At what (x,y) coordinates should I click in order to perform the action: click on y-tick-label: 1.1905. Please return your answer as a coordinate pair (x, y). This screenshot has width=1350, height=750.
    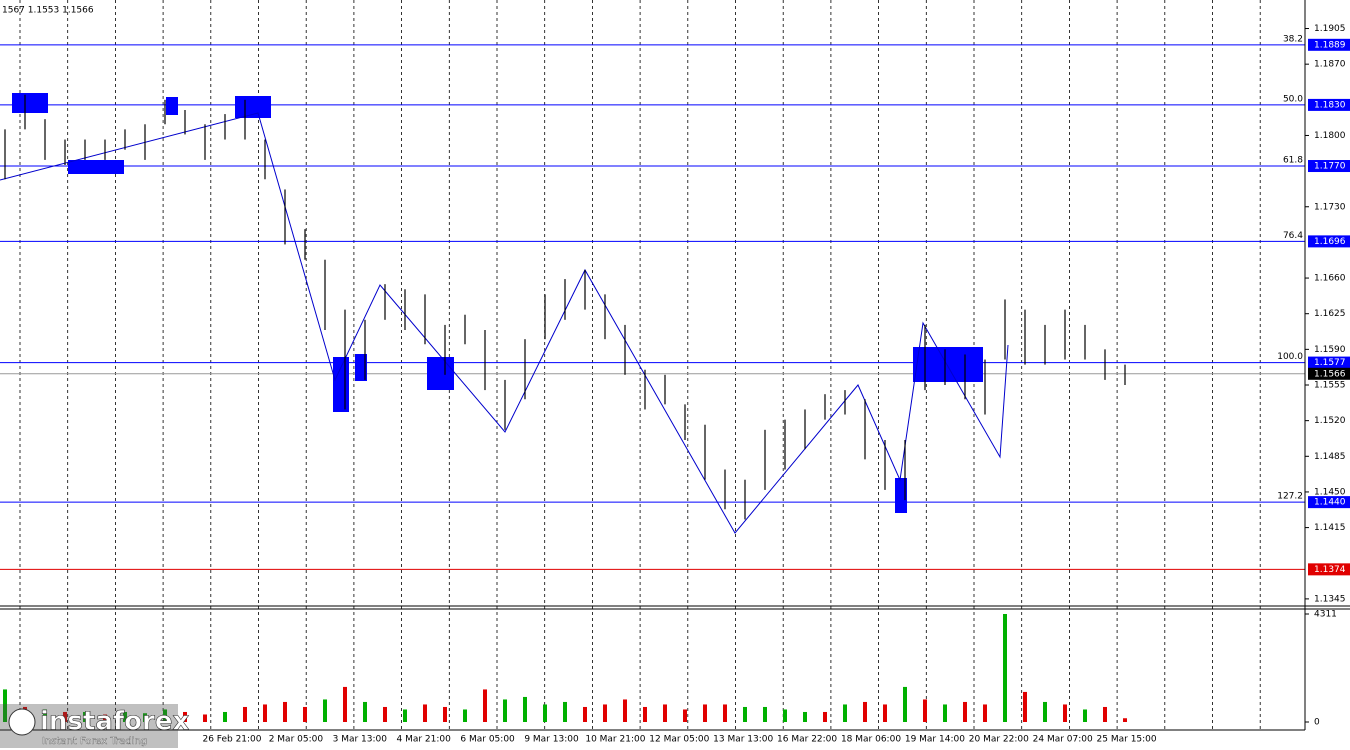
    Looking at the image, I should click on (1330, 29).